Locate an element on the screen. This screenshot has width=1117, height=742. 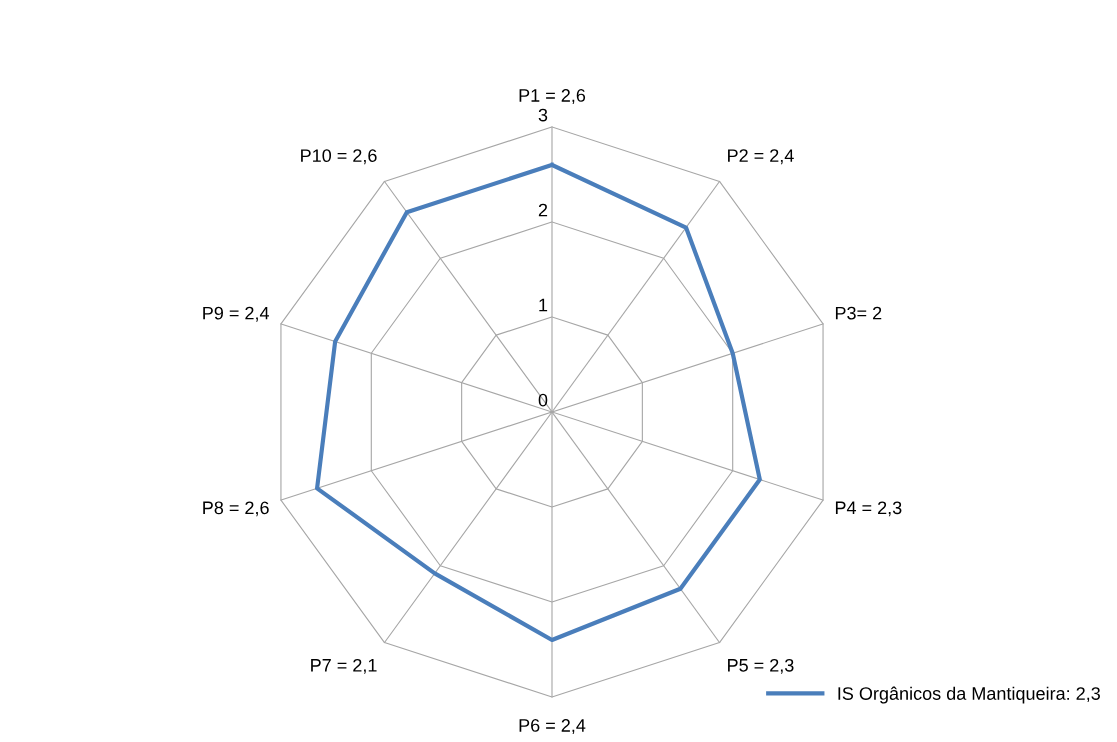
spoke-label: P8 = 2,6 is located at coordinates (236, 509).